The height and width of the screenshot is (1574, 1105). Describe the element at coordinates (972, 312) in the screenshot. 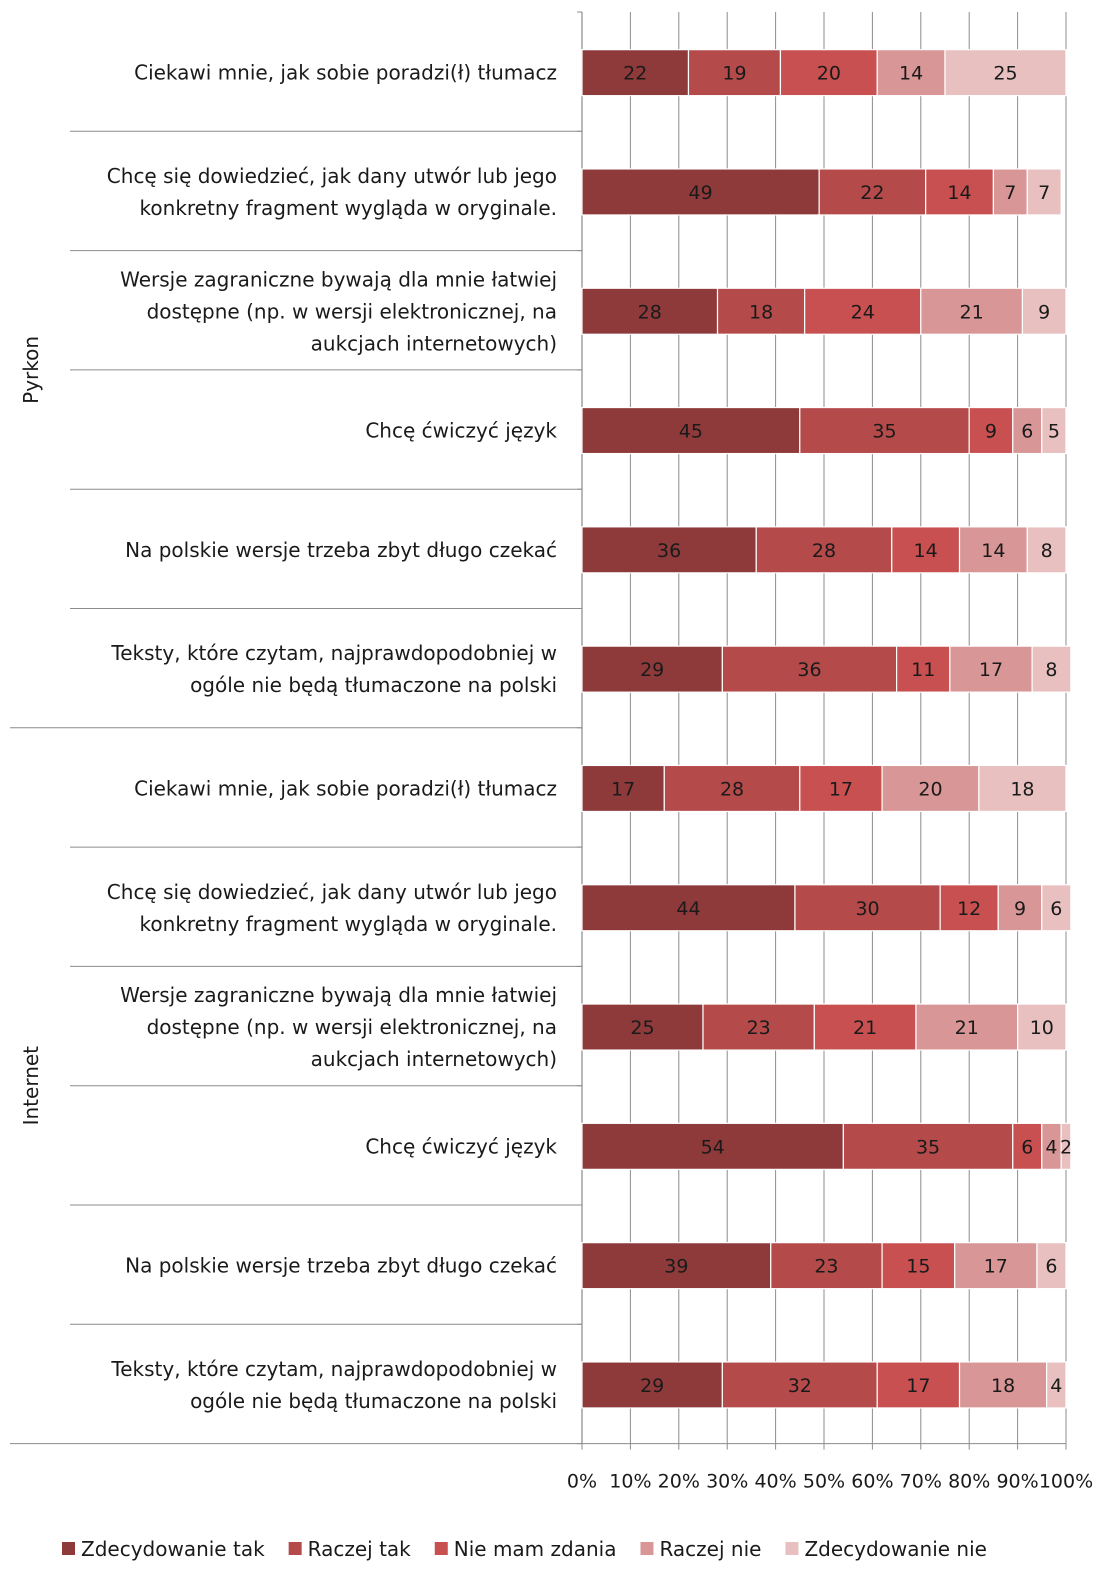

I see `bar-value-label: 21` at that location.